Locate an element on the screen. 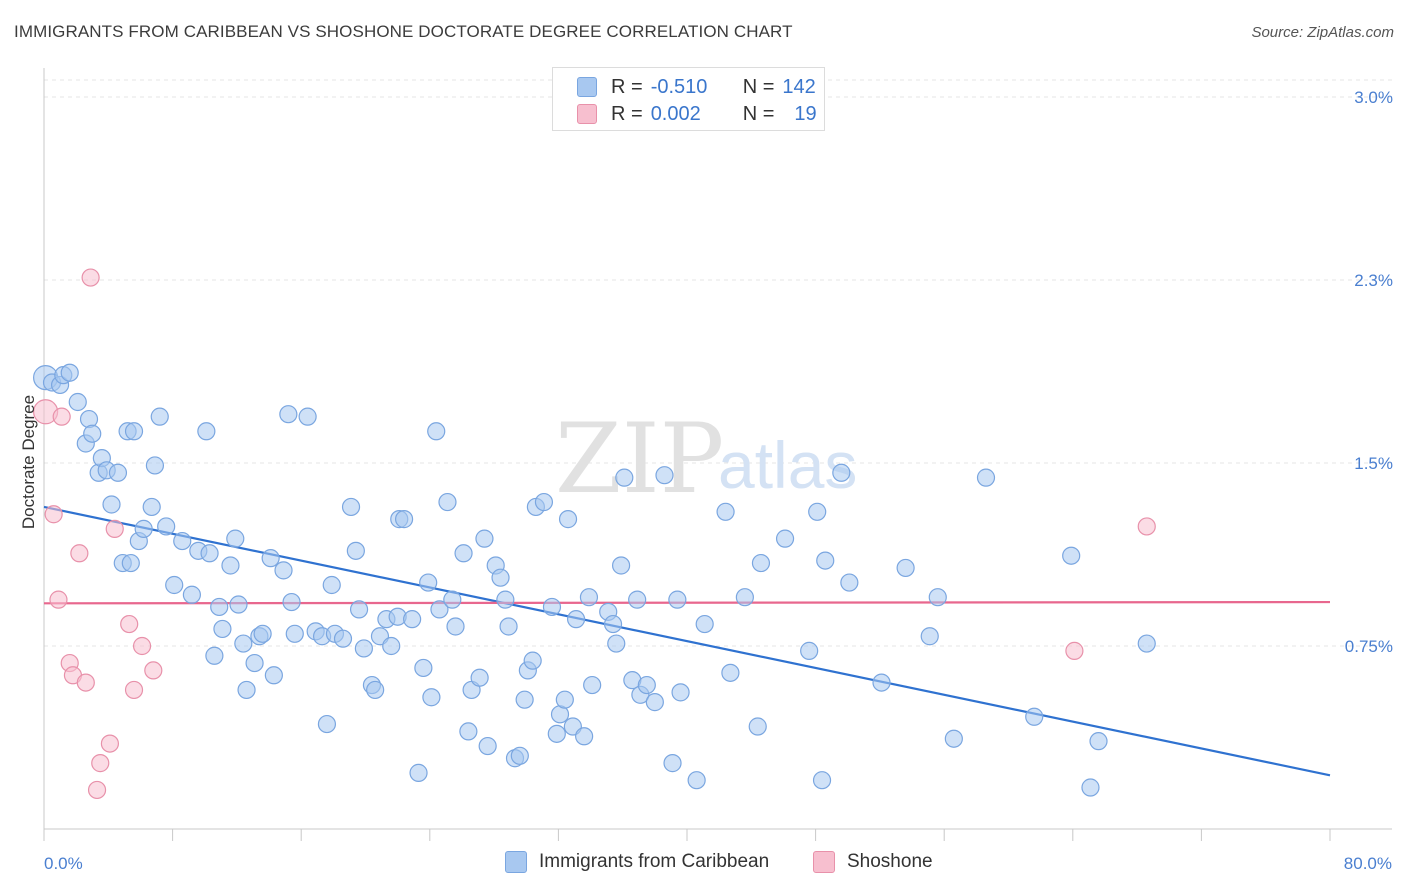  y-tick-label: 1.5% is located at coordinates (1373, 463).